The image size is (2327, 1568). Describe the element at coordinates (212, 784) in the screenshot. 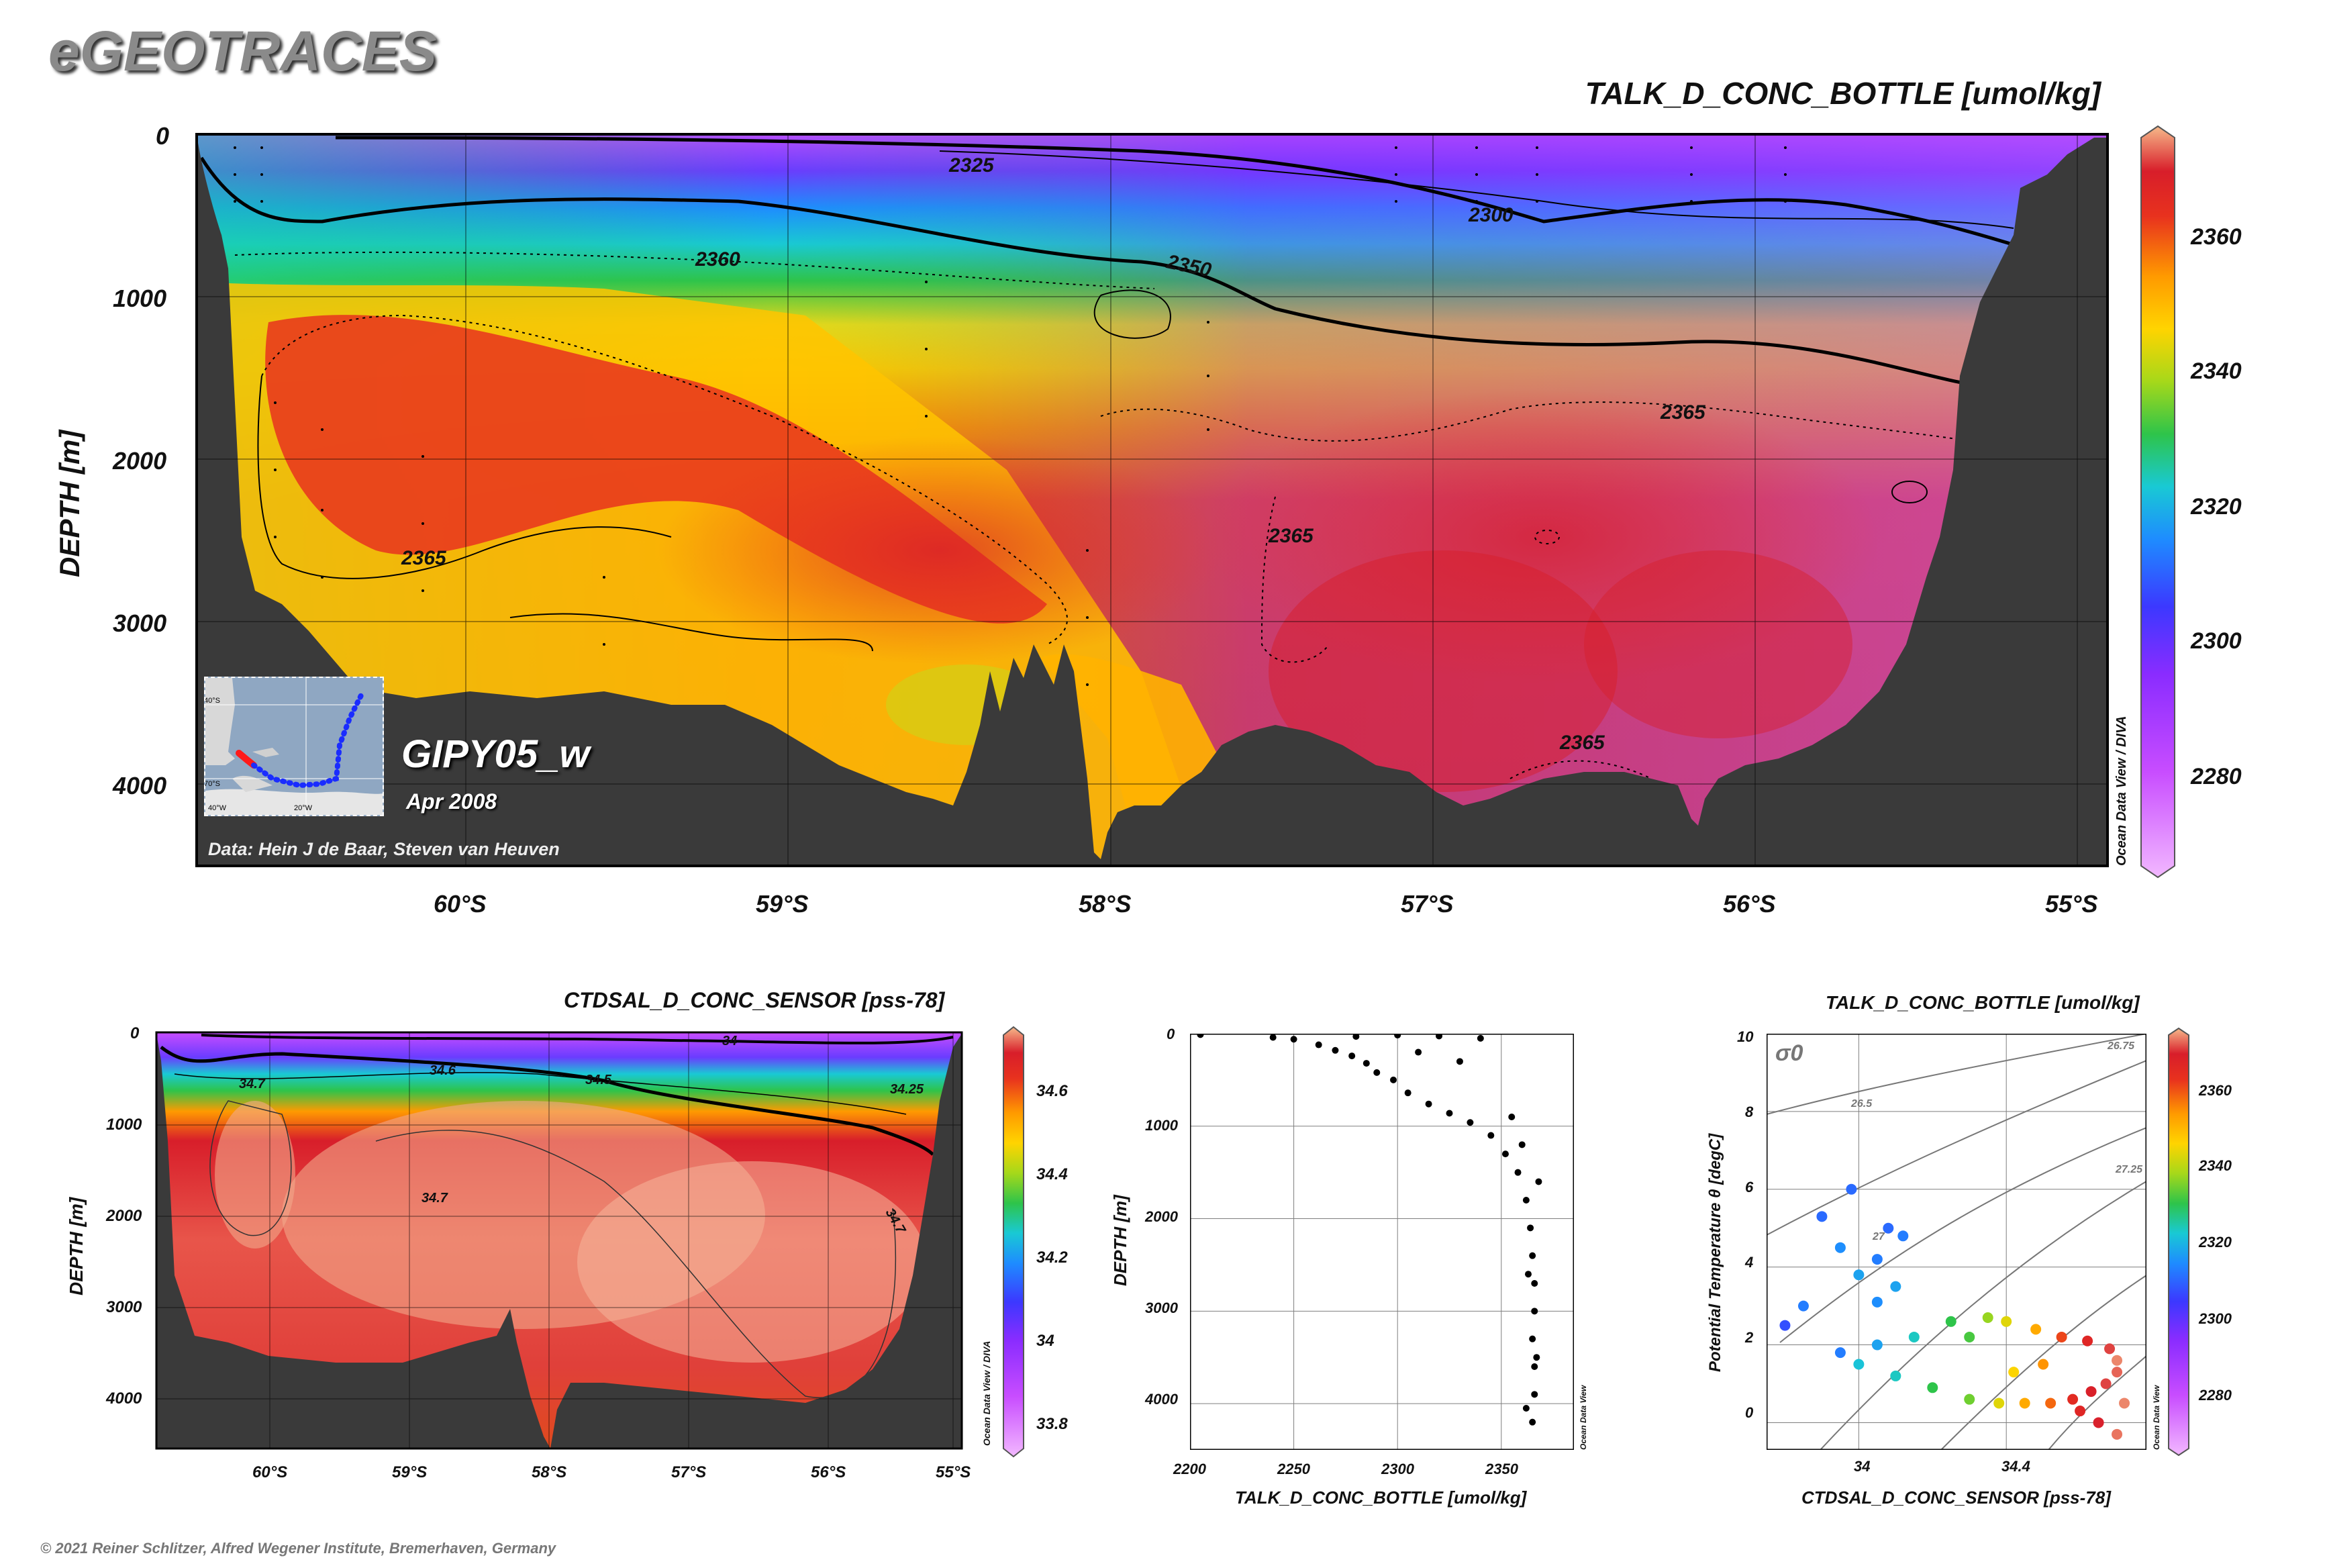

I see `inset-lat-bottom: 70°S` at that location.